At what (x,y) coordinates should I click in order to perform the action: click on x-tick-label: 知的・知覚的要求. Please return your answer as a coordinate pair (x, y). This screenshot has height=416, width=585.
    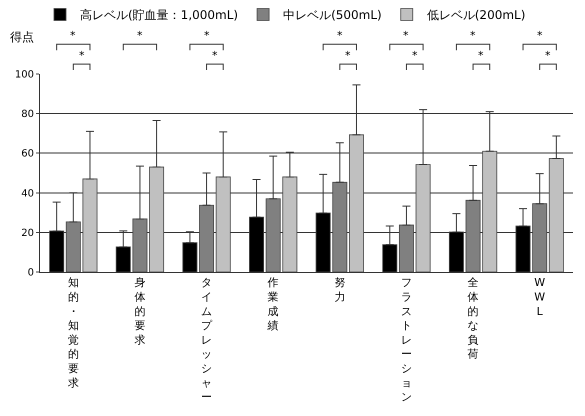
    Looking at the image, I should click on (73, 333).